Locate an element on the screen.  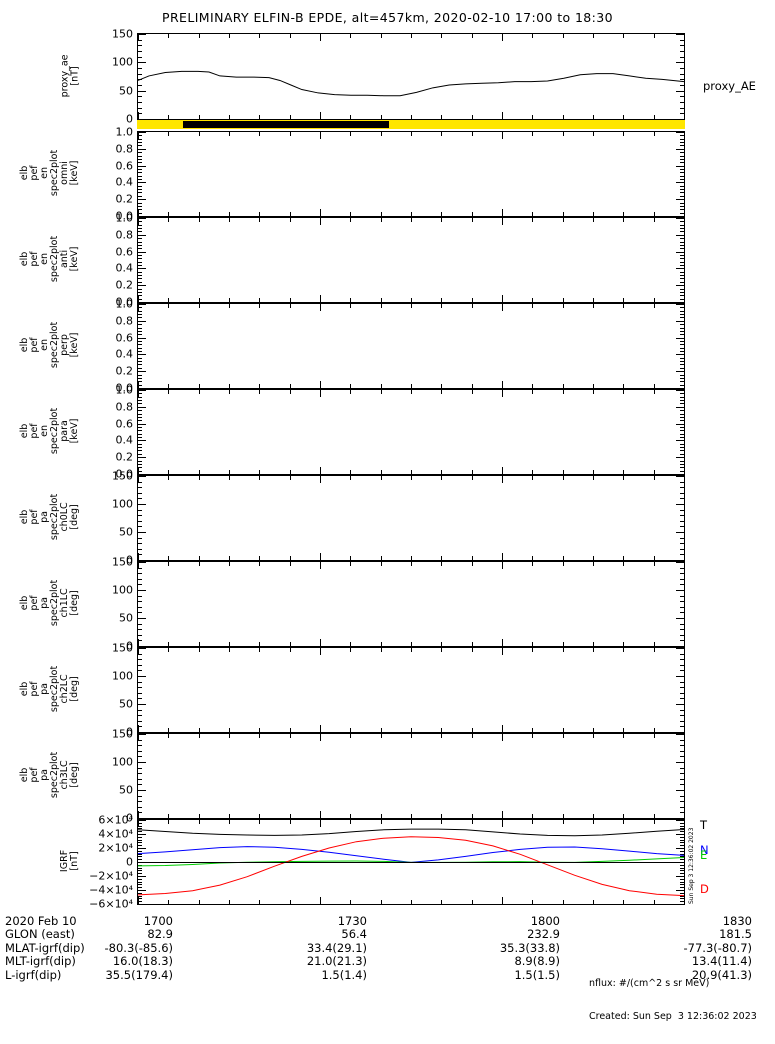
ytick-label-en-para: 1.0 is located at coordinates (124, 390).